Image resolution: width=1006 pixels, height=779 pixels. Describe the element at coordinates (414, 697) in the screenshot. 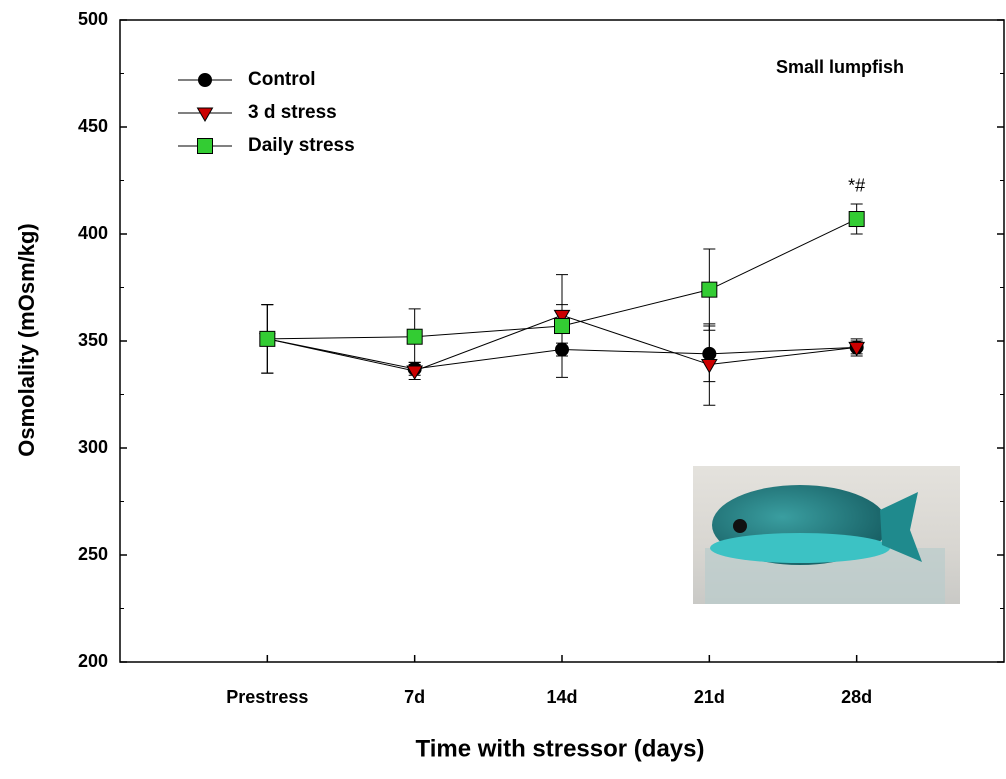

I see `x-tick-label: 7d` at that location.